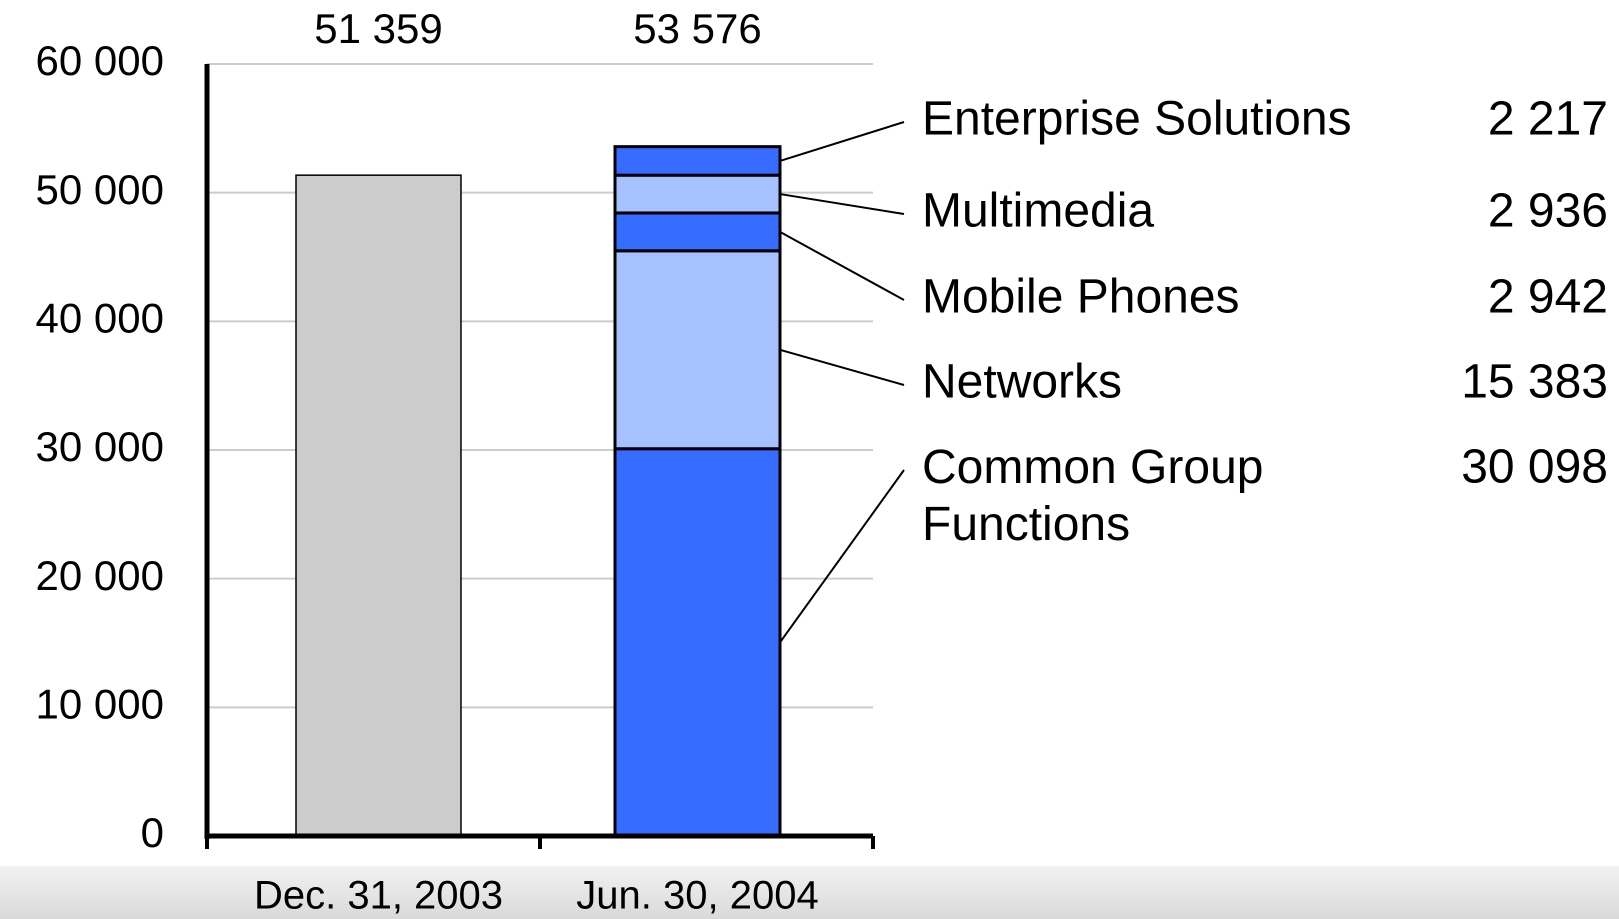 The width and height of the screenshot is (1619, 919). Describe the element at coordinates (152, 832) in the screenshot. I see `y-tick-label: 0` at that location.